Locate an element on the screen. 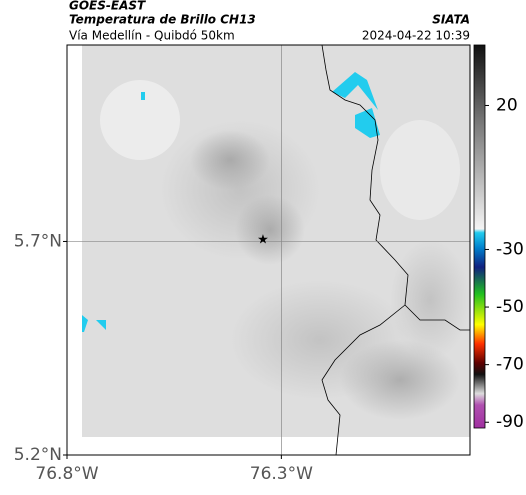  header-org: SIATA is located at coordinates (451, 20).